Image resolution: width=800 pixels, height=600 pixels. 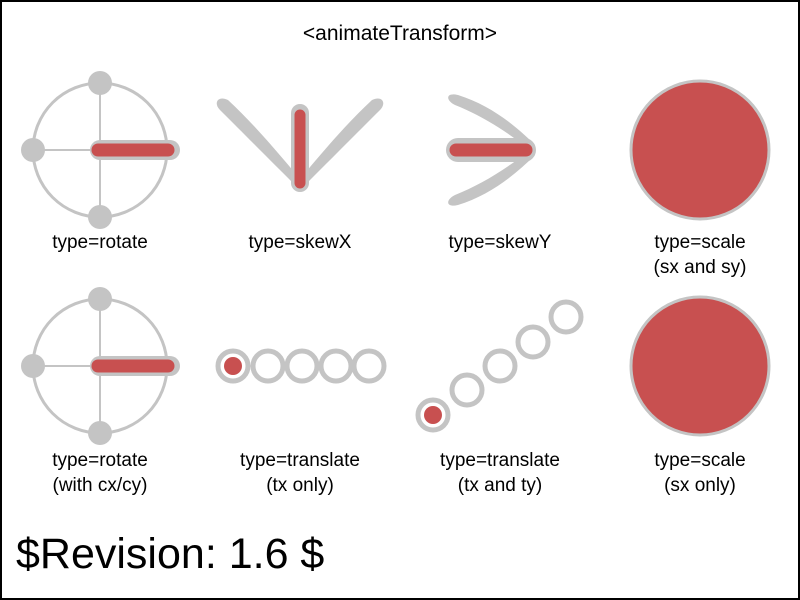 I want to click on ghost-blade-left, so click(x=260, y=144).